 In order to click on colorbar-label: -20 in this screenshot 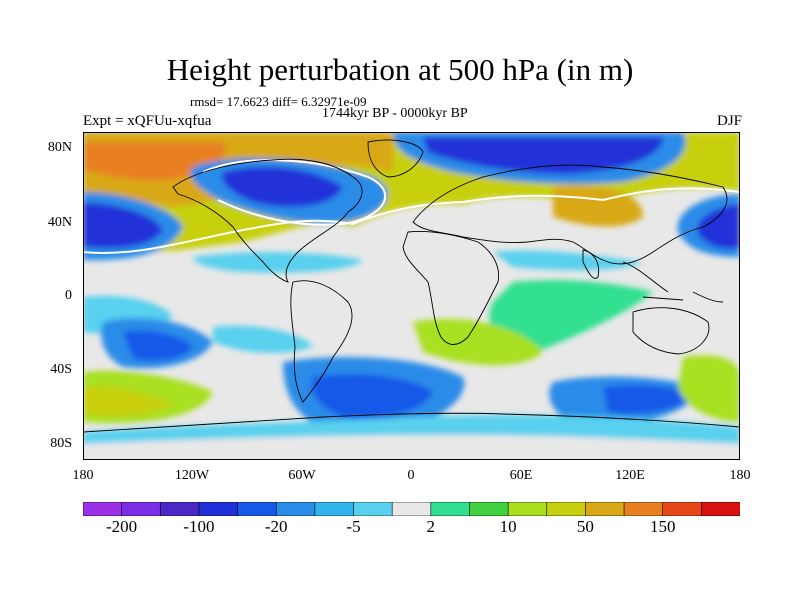, I will do `click(276, 526)`.